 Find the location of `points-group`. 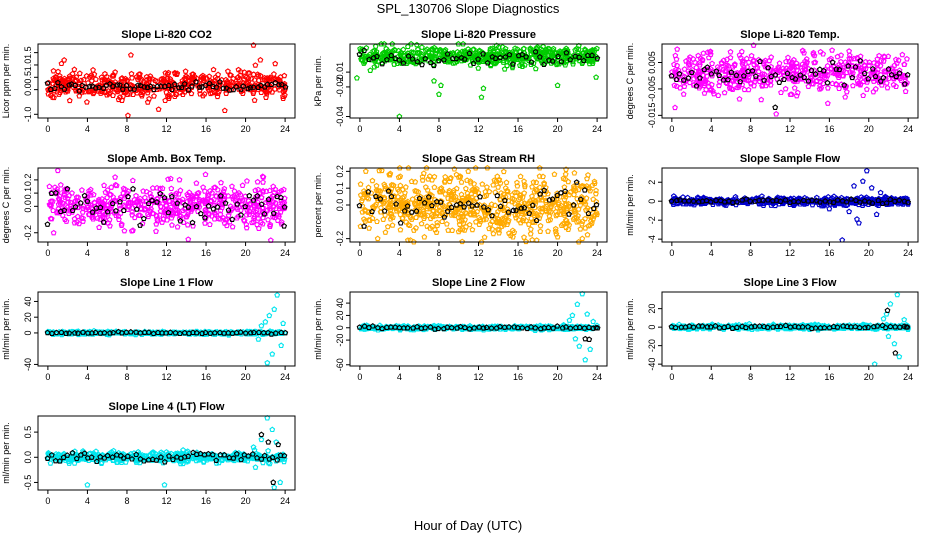

points-group is located at coordinates (477, 80).